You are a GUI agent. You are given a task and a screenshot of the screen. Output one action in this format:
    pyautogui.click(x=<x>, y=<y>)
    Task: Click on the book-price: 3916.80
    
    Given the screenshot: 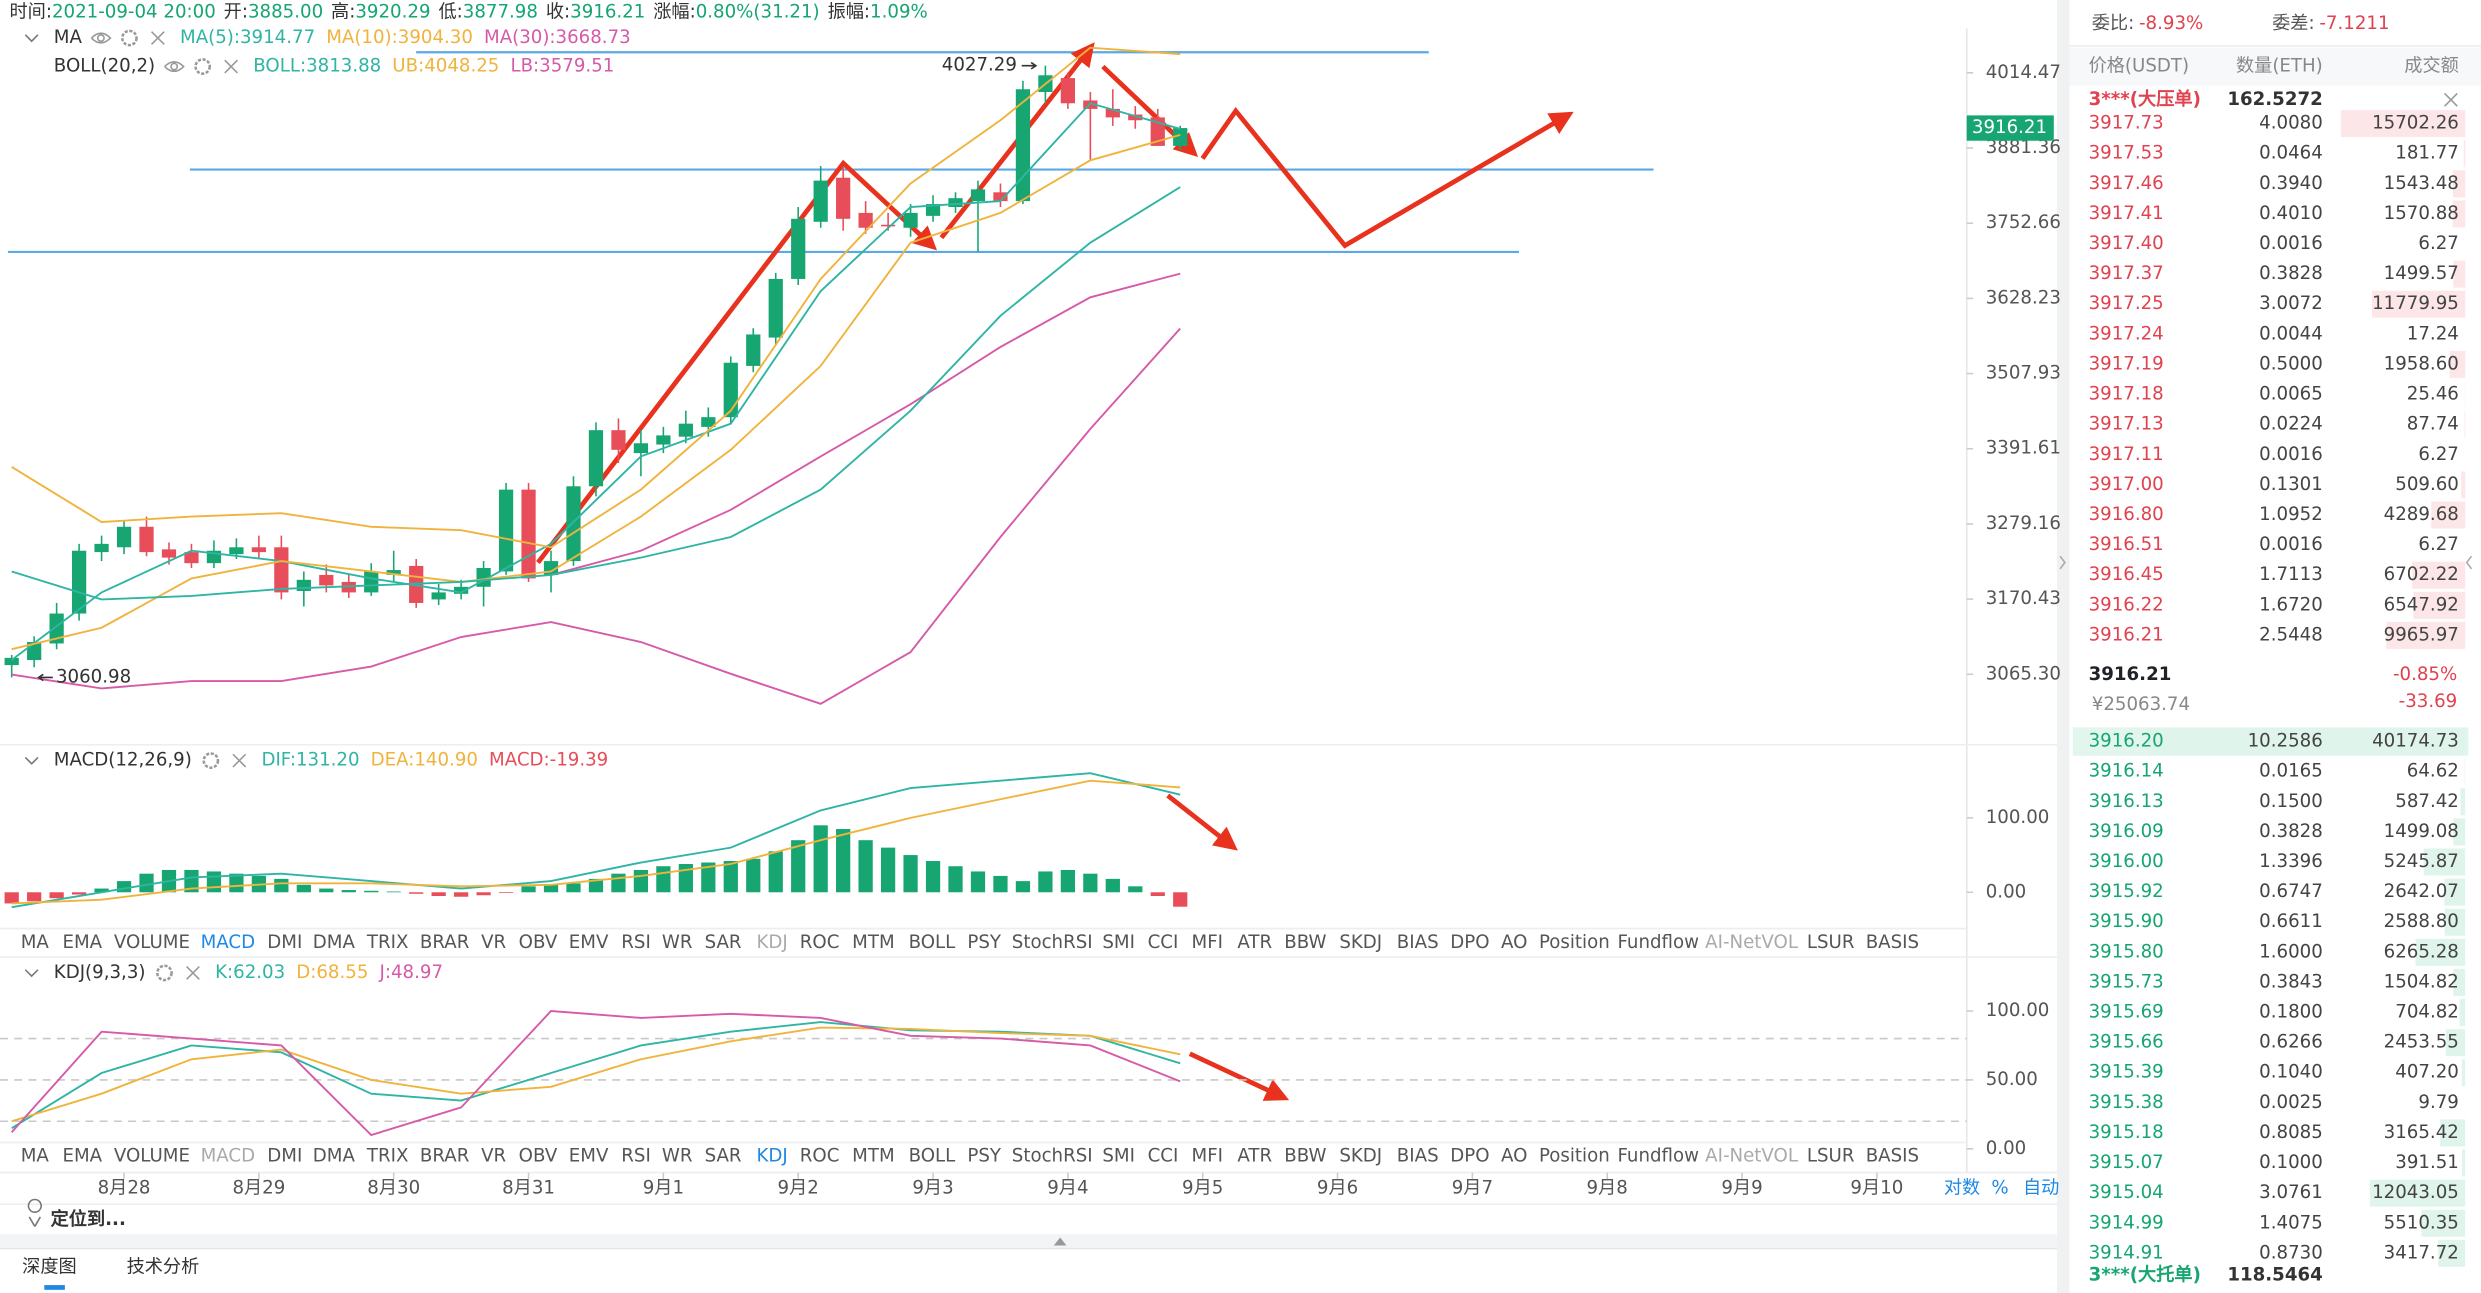 What is the action you would take?
    pyautogui.click(x=2126, y=514)
    